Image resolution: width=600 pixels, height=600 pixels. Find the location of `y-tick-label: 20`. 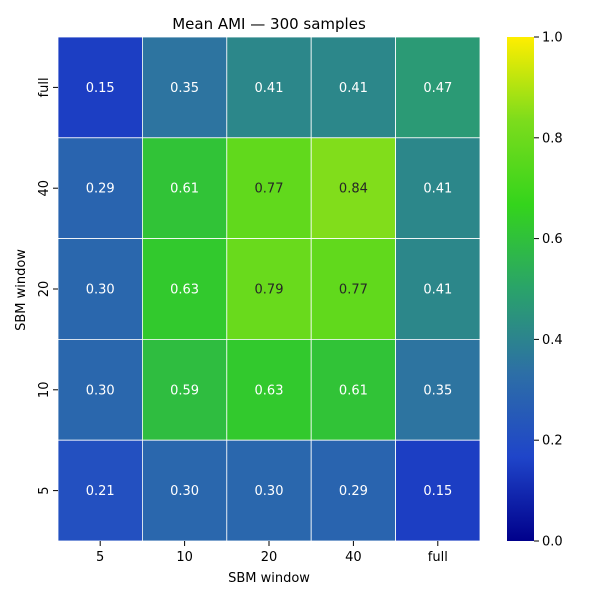

y-tick-label: 20 is located at coordinates (44, 289).